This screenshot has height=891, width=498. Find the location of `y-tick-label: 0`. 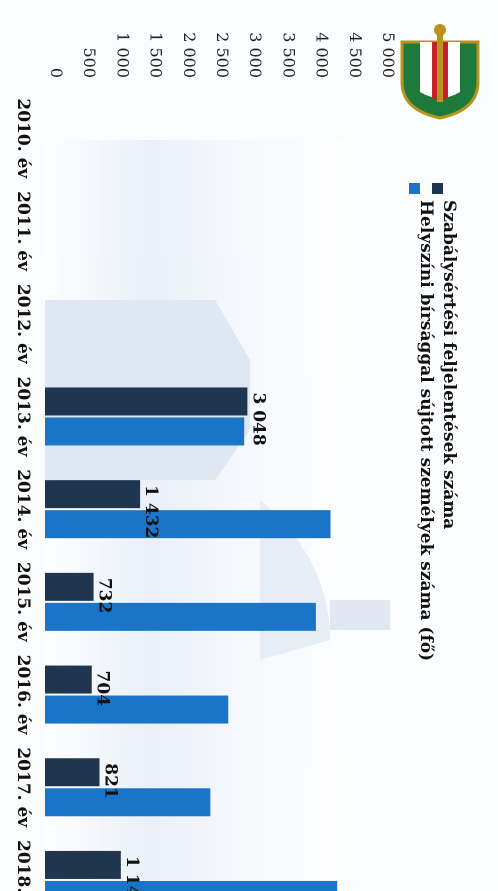

y-tick-label: 0 is located at coordinates (56, 73).